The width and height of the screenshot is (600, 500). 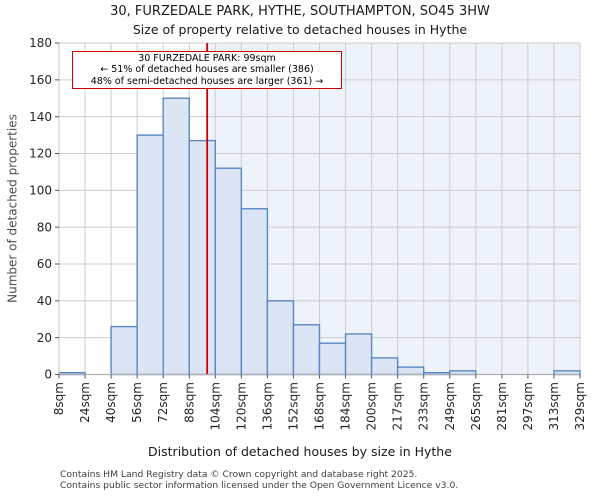 I want to click on x-tick-label: 329sqm, so click(x=580, y=406).